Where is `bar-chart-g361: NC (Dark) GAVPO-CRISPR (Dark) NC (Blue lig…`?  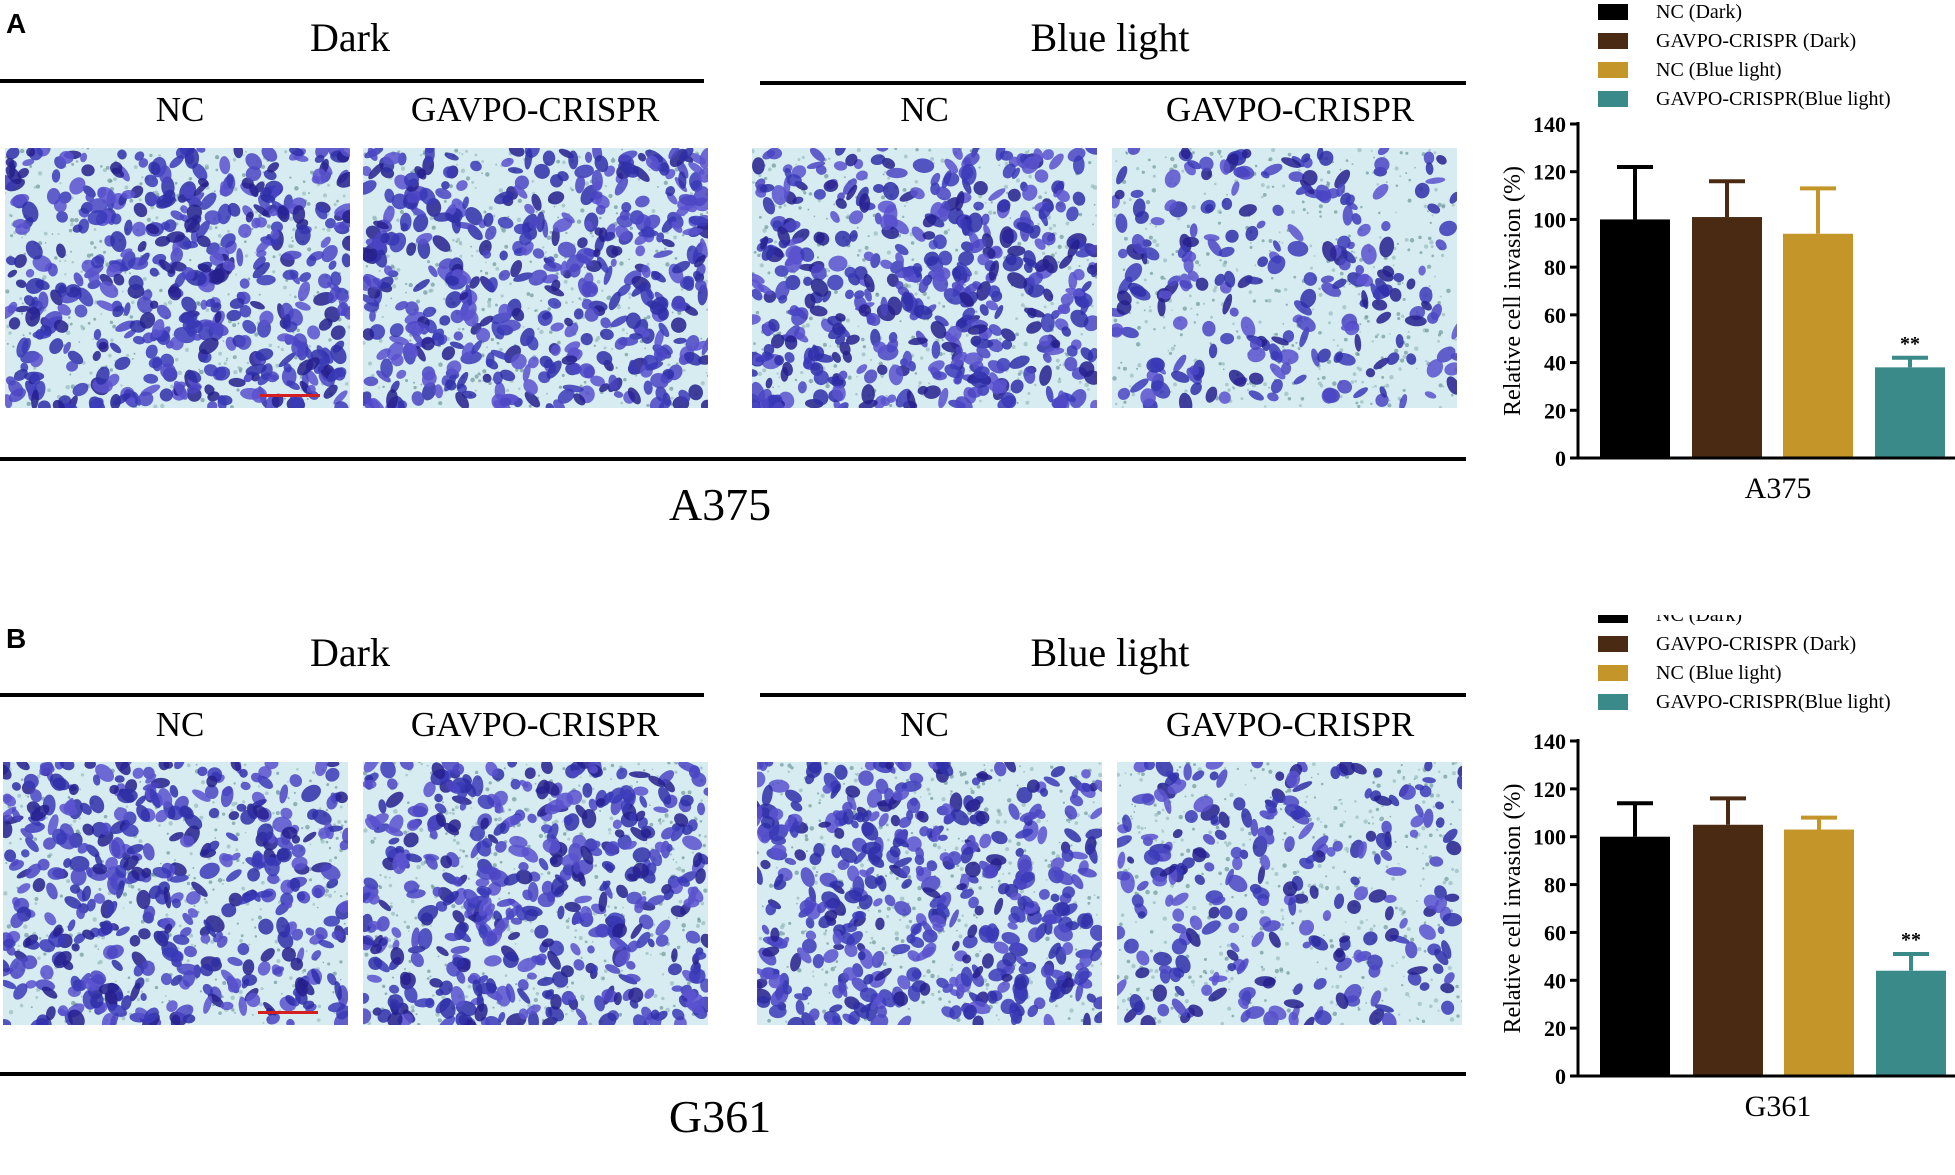 bar-chart-g361: NC (Dark) GAVPO-CRISPR (Dark) NC (Blue lig… is located at coordinates (1722, 877).